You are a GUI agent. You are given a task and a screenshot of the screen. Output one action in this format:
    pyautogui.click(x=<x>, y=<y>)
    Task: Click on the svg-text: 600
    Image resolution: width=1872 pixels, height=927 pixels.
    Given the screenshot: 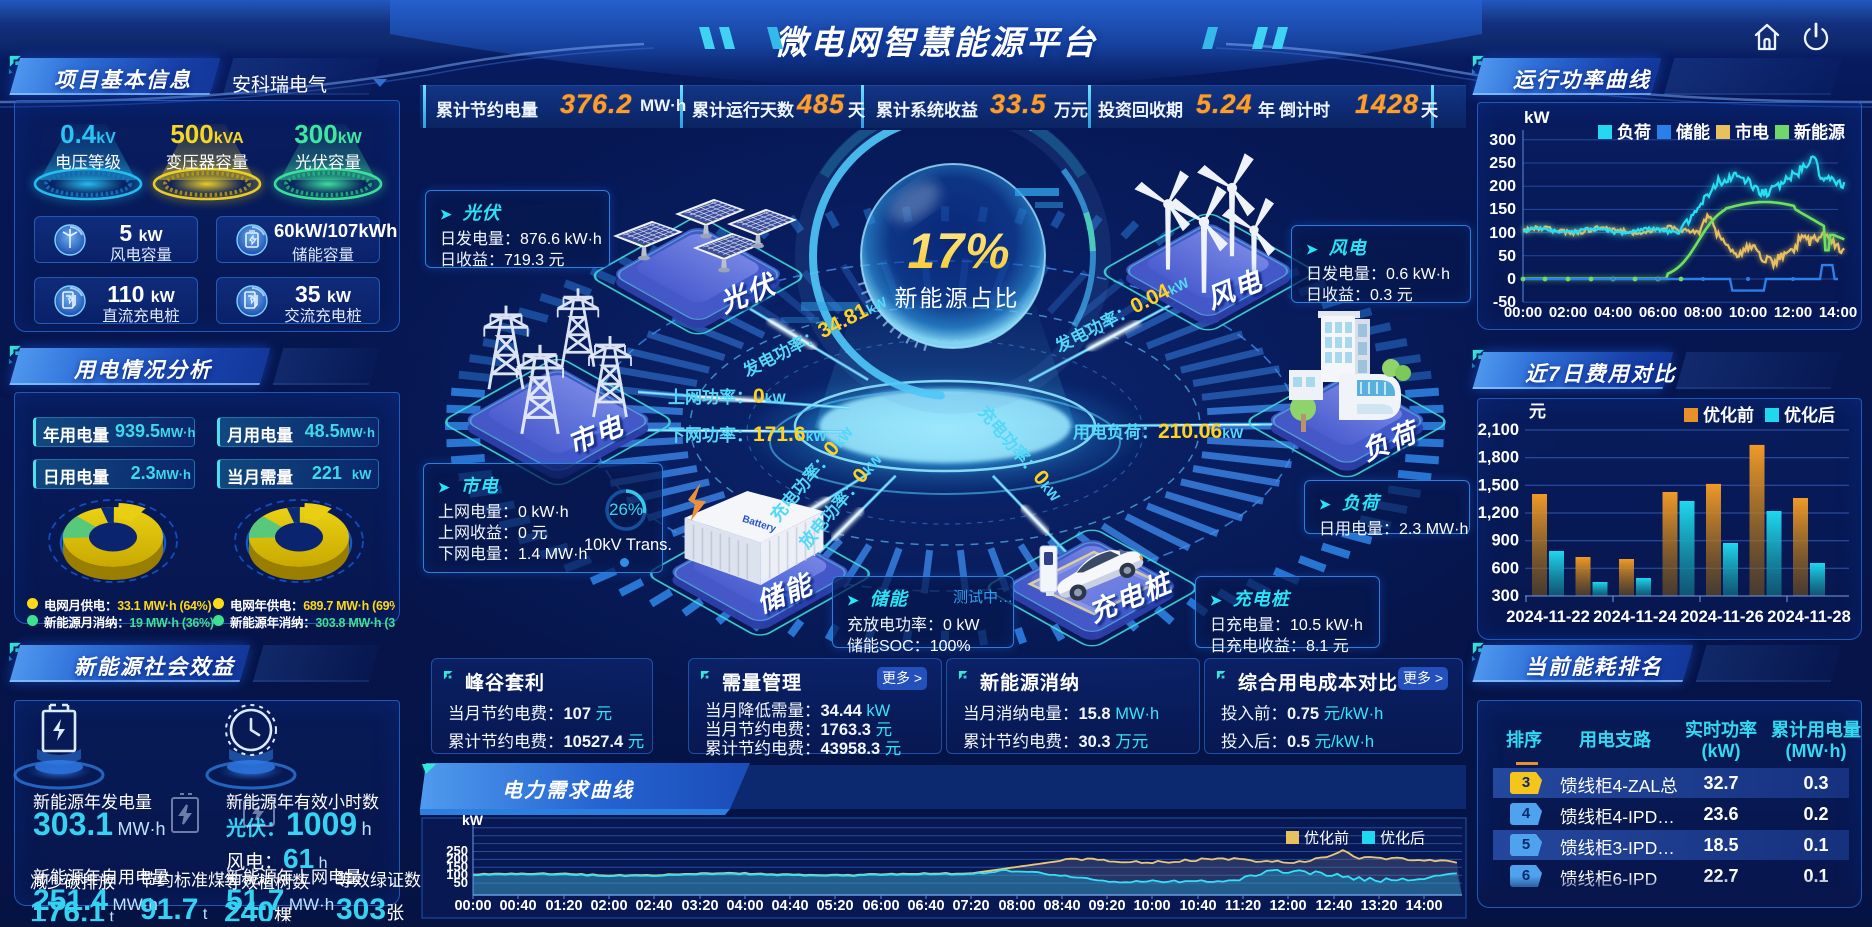 What is the action you would take?
    pyautogui.click(x=1505, y=568)
    